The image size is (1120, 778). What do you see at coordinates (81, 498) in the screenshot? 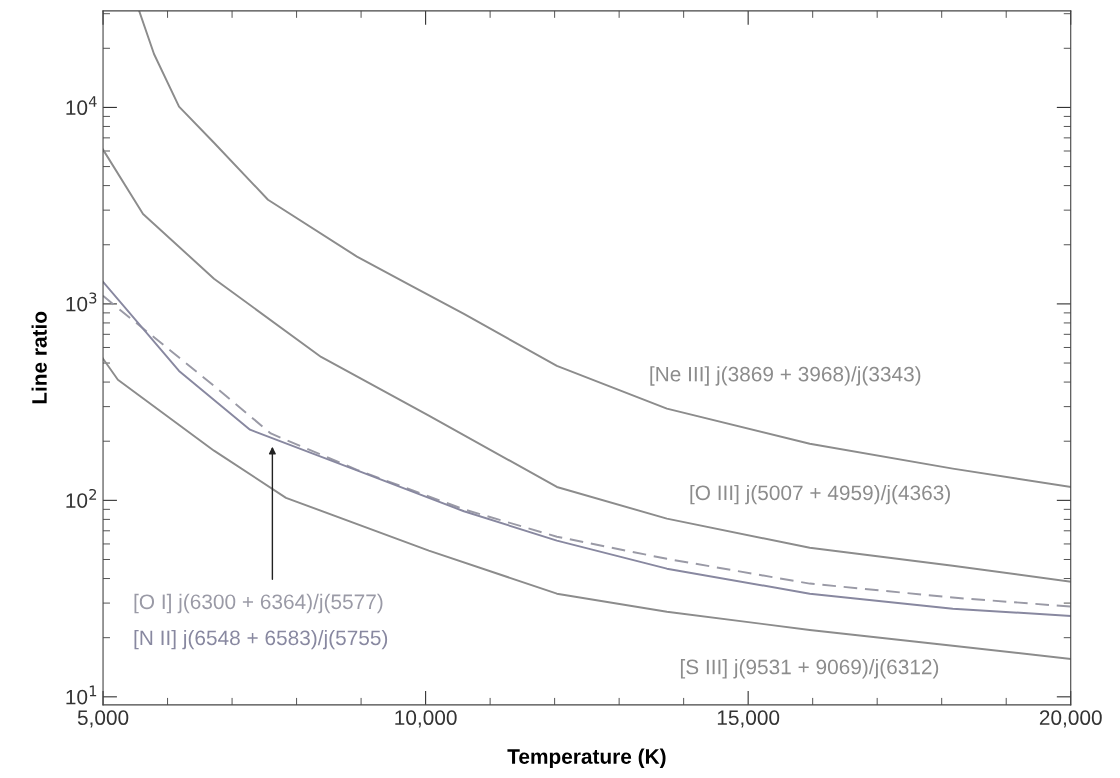
I see `y-tick-label: 10$^{2}$` at bounding box center [81, 498].